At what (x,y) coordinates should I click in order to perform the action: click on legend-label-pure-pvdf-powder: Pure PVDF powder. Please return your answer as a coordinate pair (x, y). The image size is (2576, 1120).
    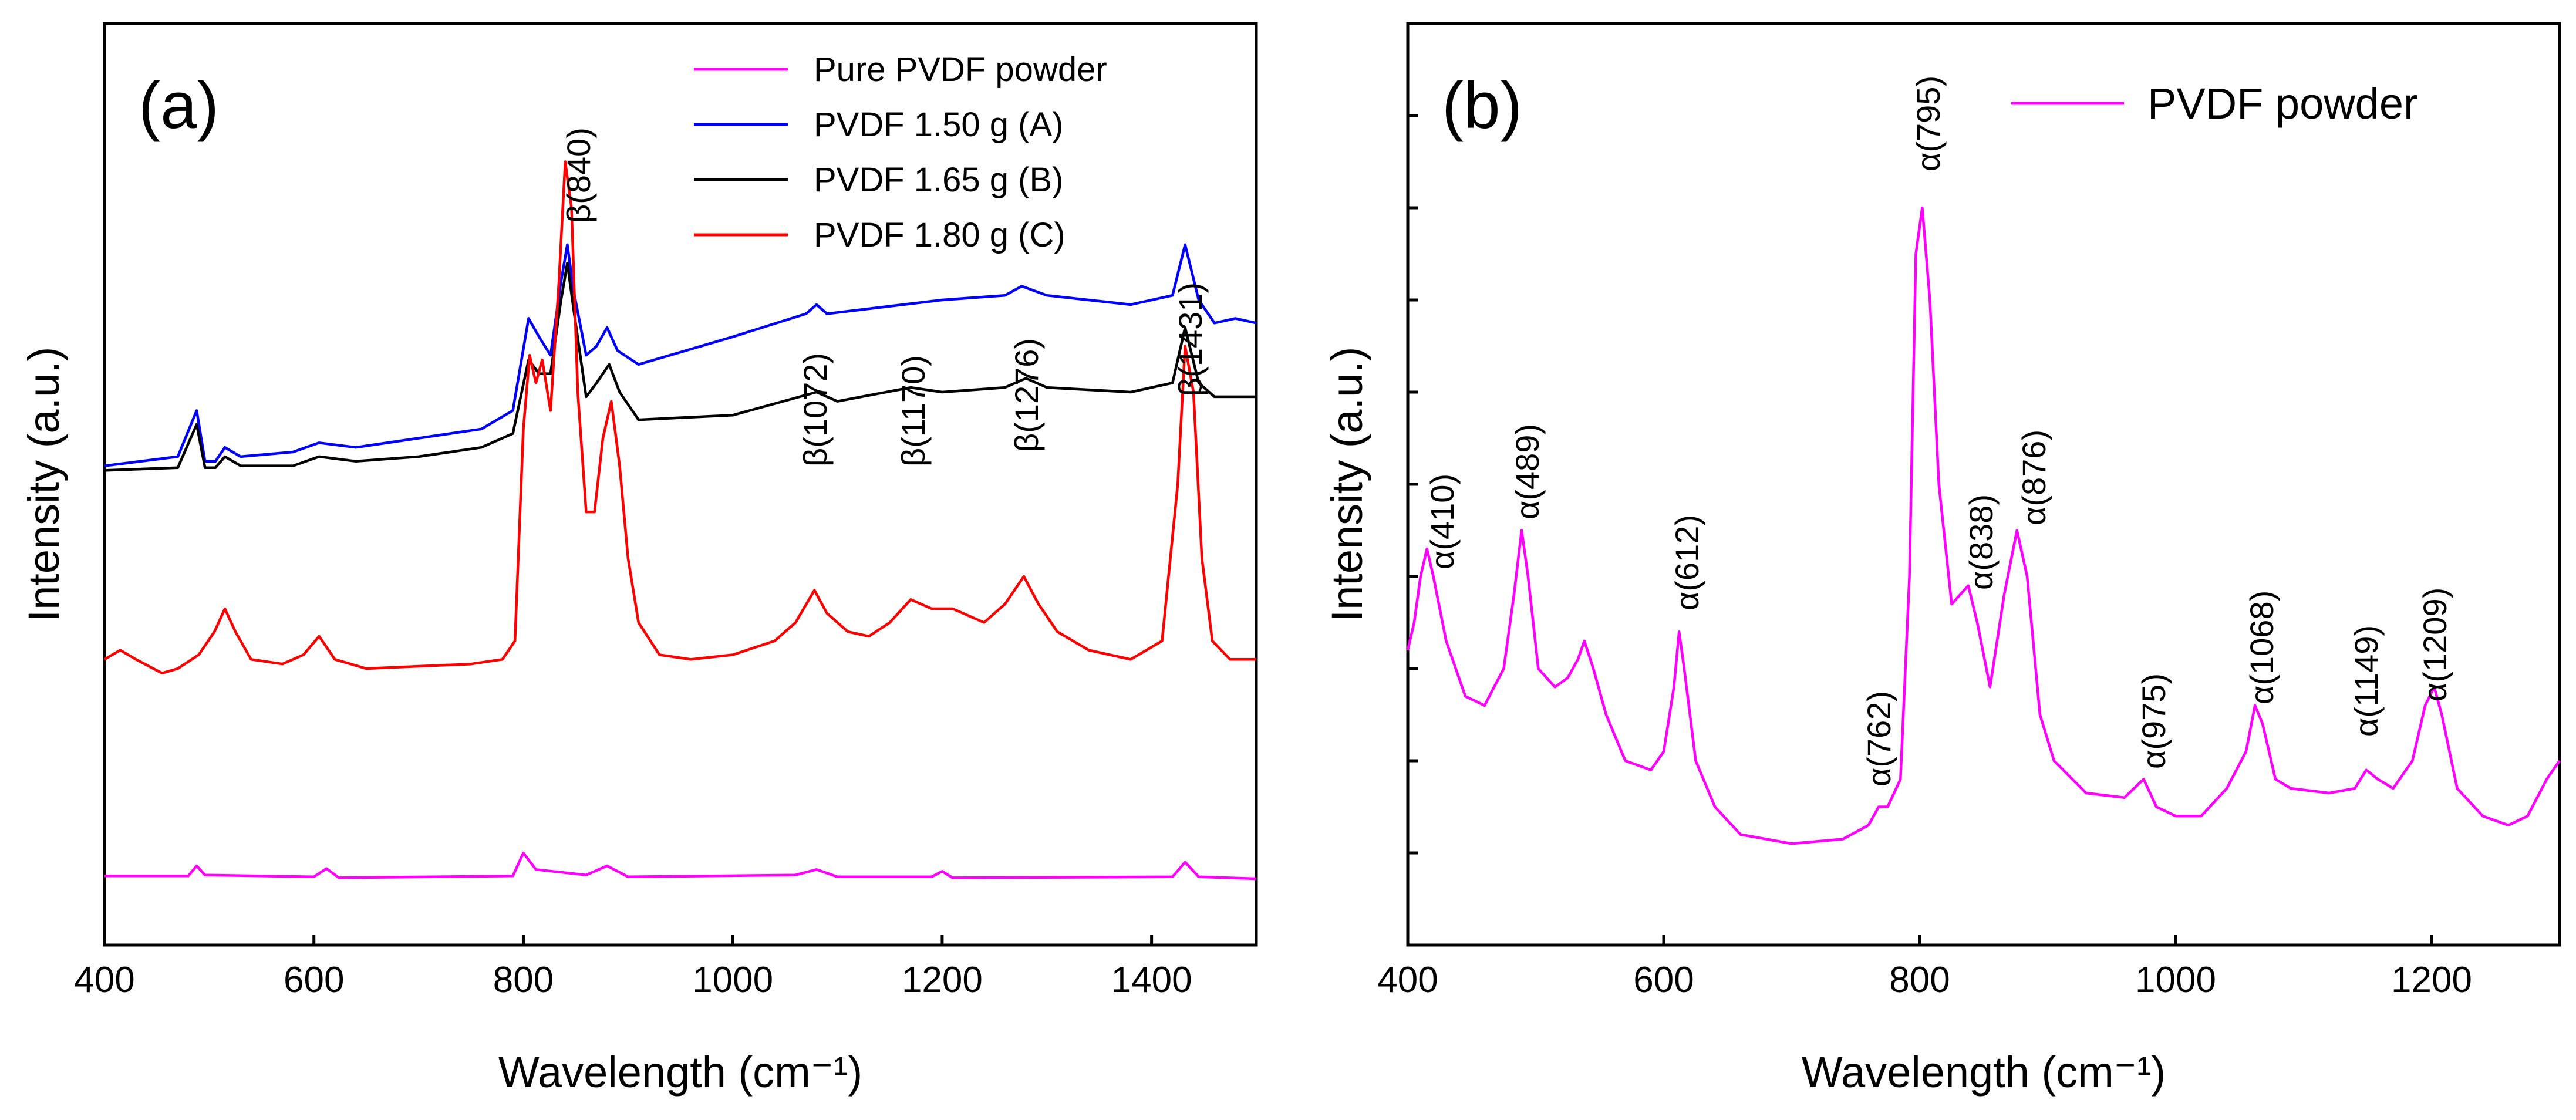
    Looking at the image, I should click on (961, 69).